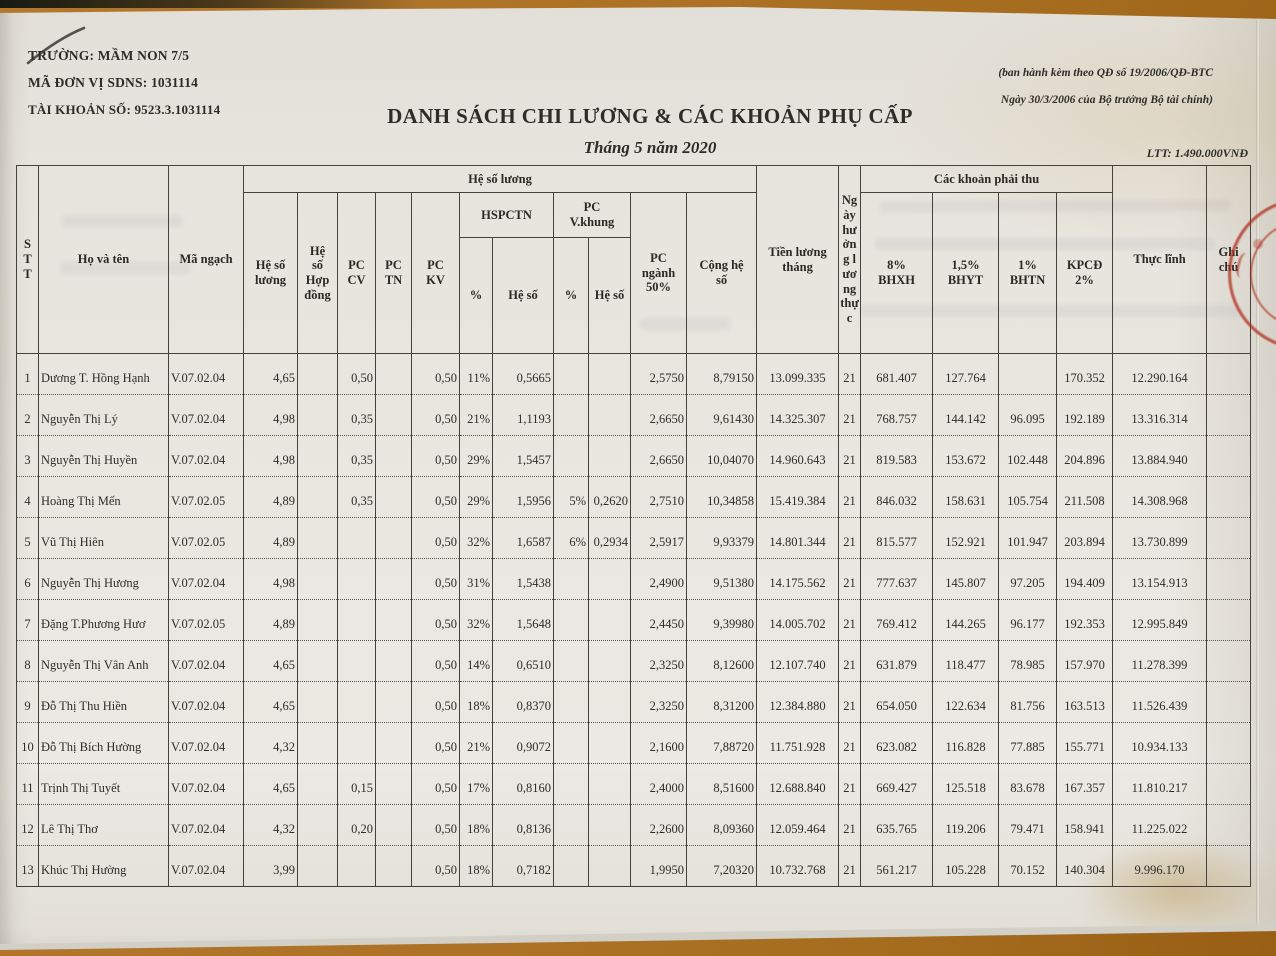  What do you see at coordinates (210, 4) in the screenshot?
I see `table-edge-shadow` at bounding box center [210, 4].